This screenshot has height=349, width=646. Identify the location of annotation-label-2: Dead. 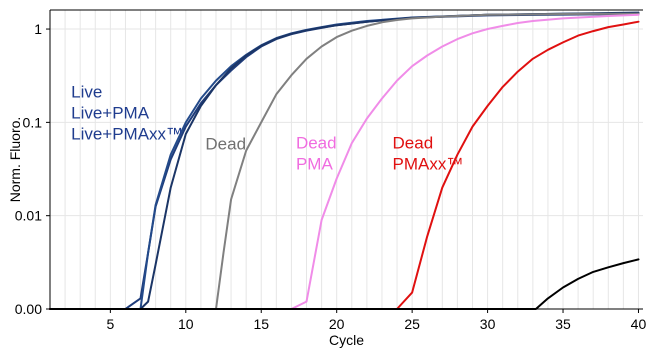
(225, 144).